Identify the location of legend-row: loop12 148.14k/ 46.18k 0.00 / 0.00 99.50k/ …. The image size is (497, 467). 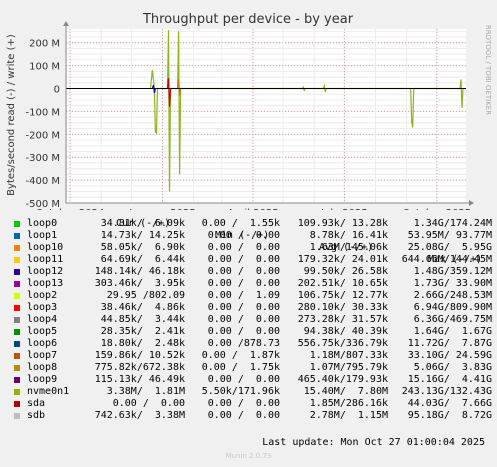
(250, 272).